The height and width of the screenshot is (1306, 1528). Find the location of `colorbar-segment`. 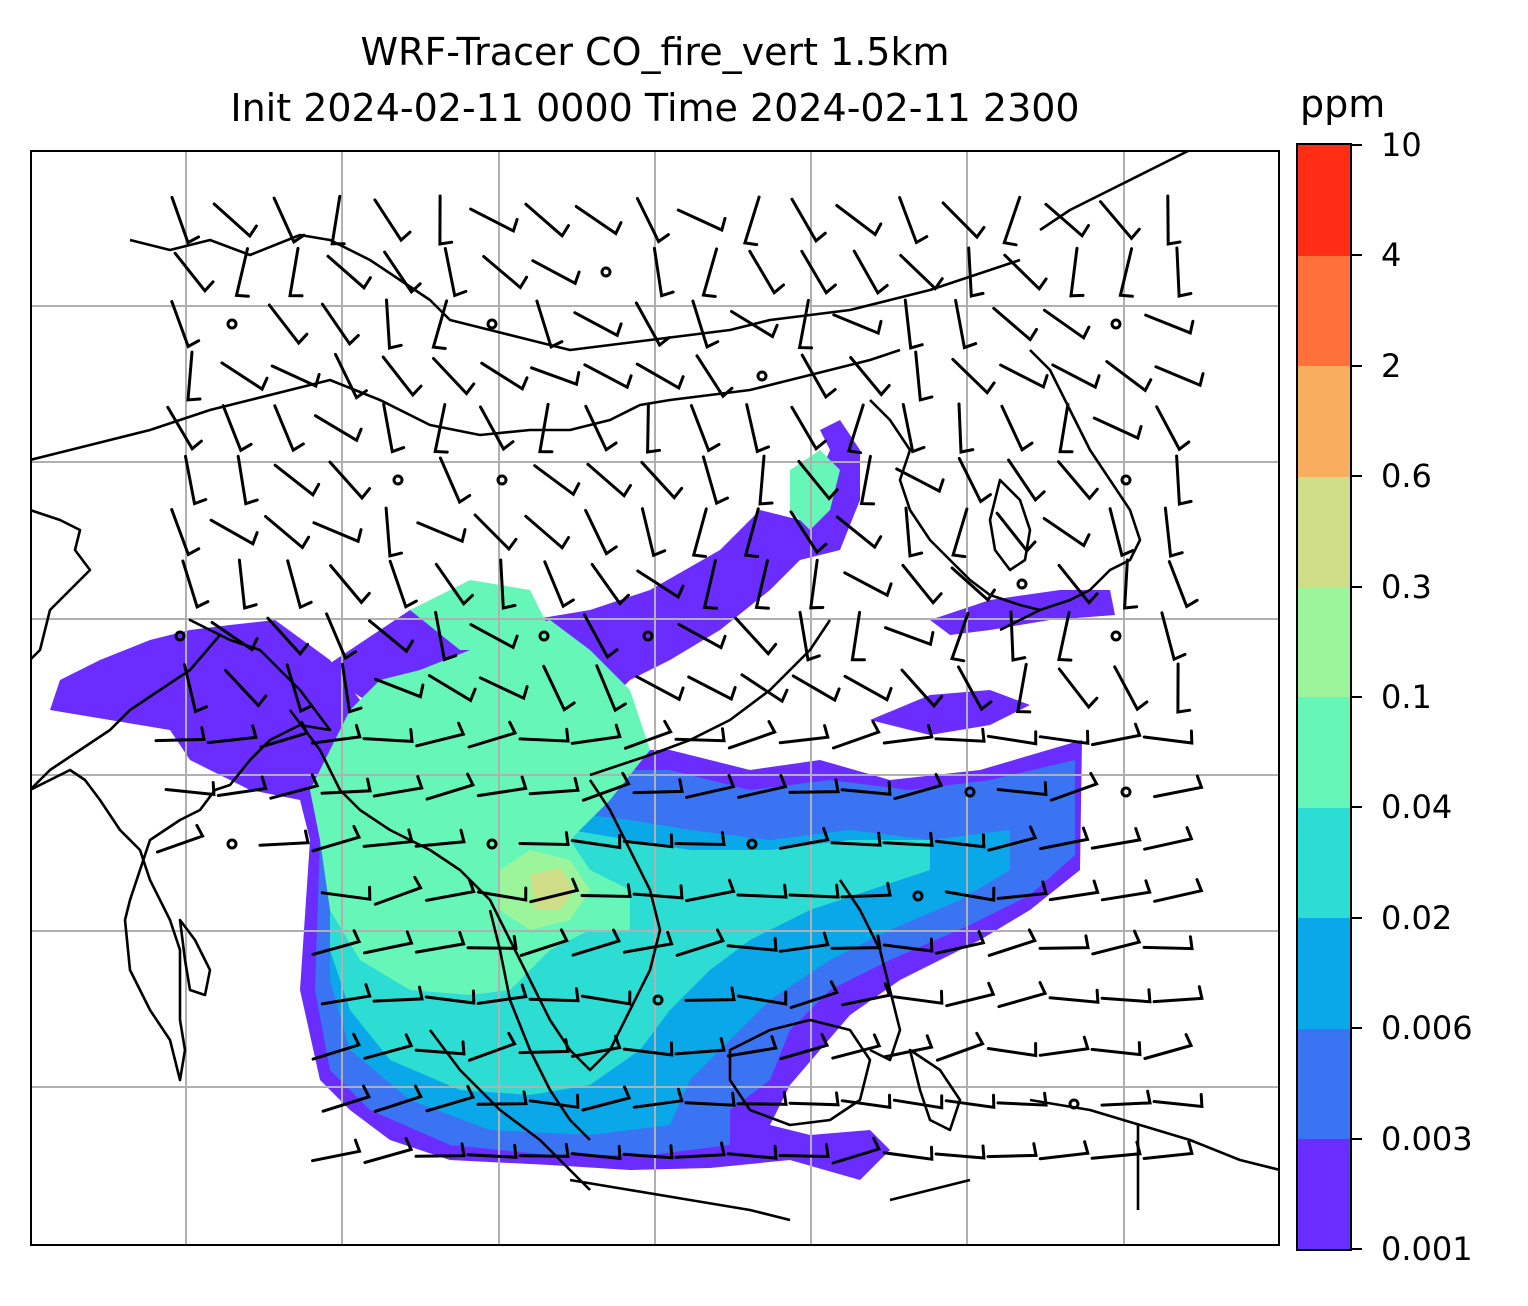

colorbar-segment is located at coordinates (1324, 863).